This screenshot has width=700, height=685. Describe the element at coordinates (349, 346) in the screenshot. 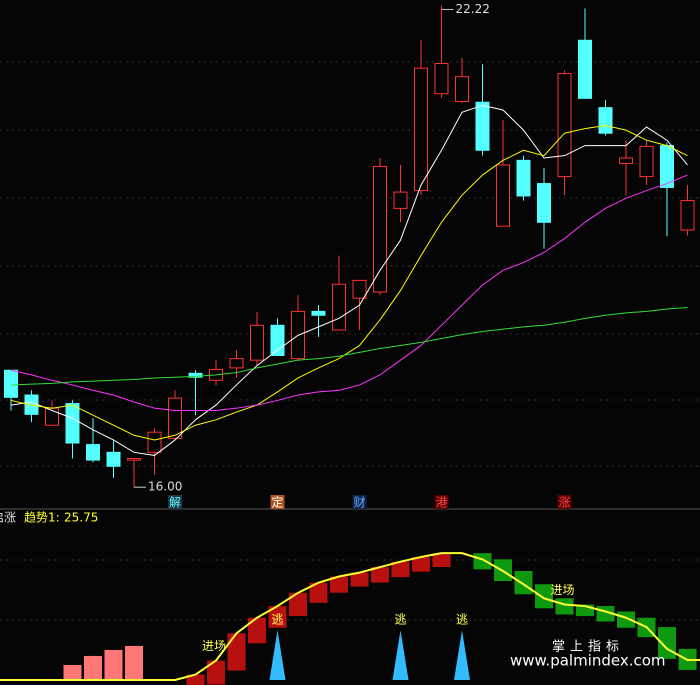

I see `moving-average` at that location.